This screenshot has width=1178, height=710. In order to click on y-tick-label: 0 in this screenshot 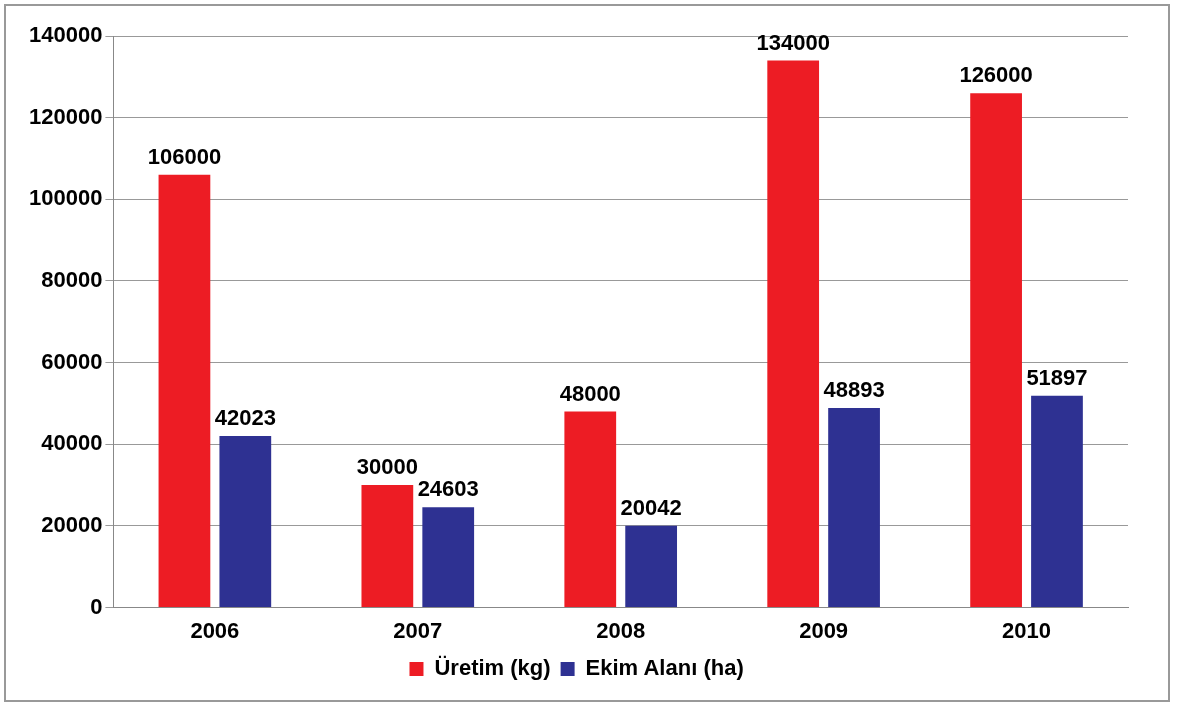, I will do `click(96, 606)`.